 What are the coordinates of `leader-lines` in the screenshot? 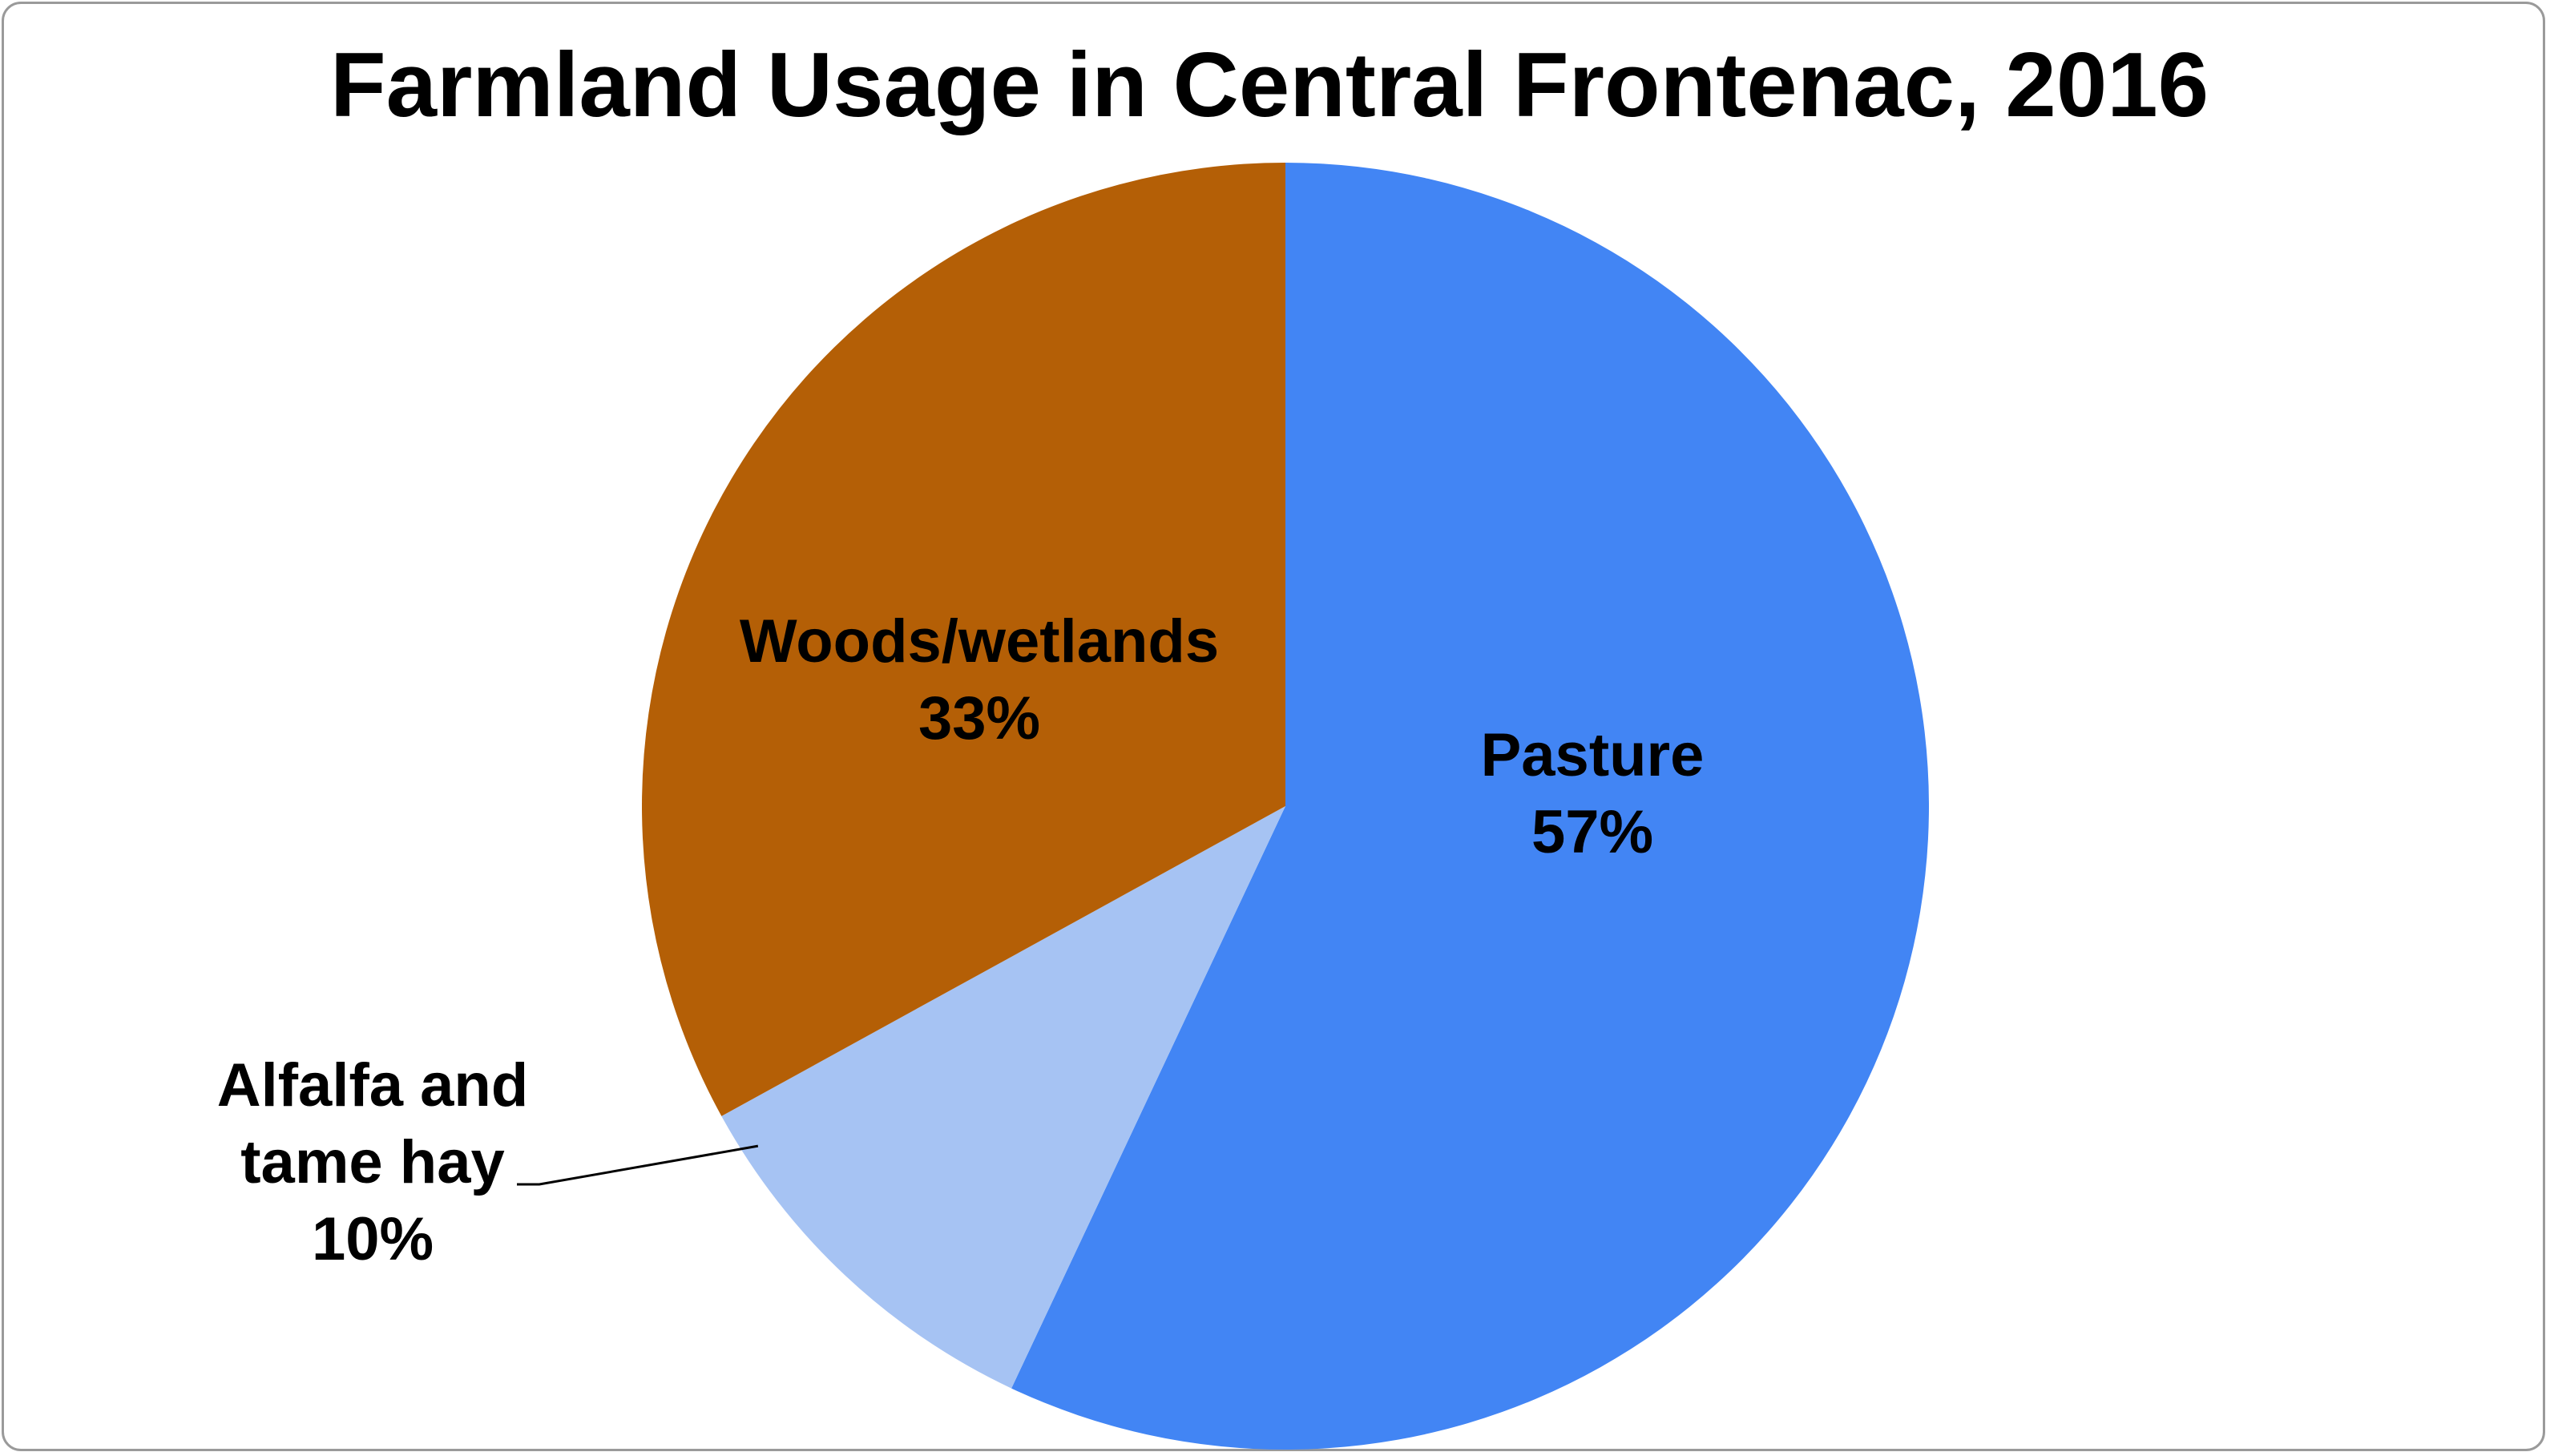 It's located at (638, 1165).